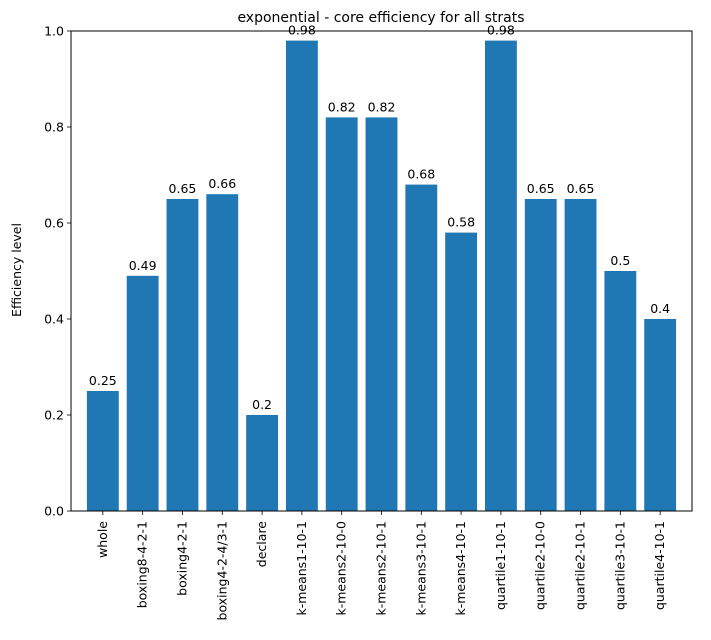  What do you see at coordinates (420, 568) in the screenshot?
I see `x-tick-label-8: k-means3-10-1` at bounding box center [420, 568].